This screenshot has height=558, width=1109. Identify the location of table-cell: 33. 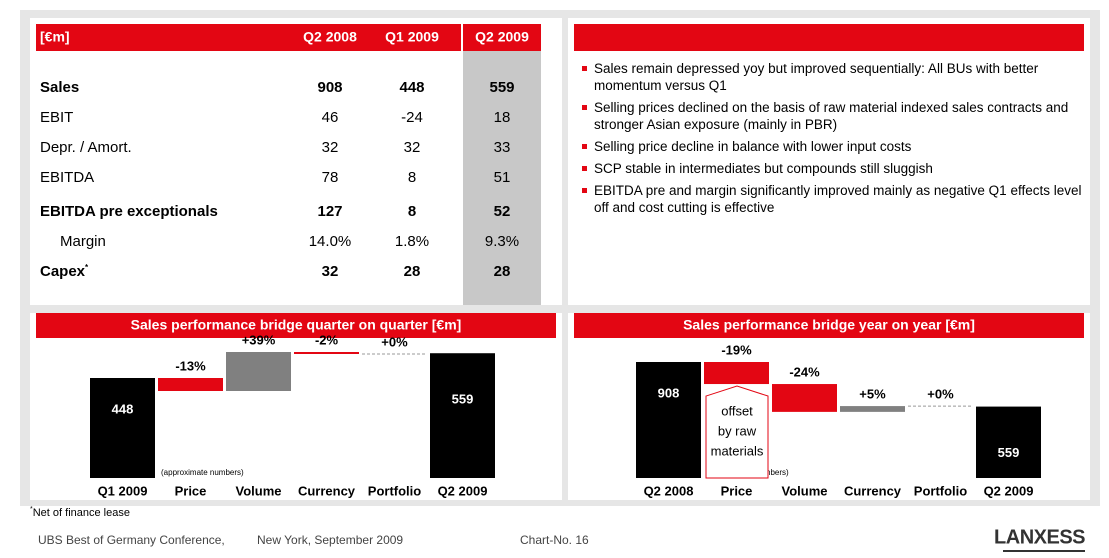
(502, 147).